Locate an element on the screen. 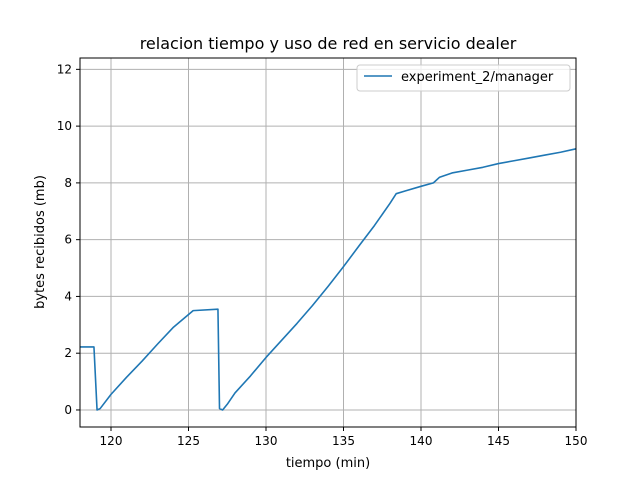  y-tick-label: 12 is located at coordinates (64, 69).